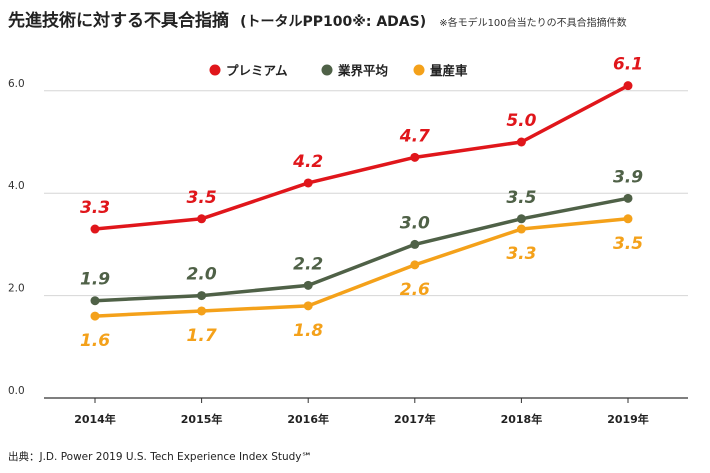 This screenshot has height=473, width=710. I want to click on legend: プレミアム 業界平均 量産車, so click(338, 70).